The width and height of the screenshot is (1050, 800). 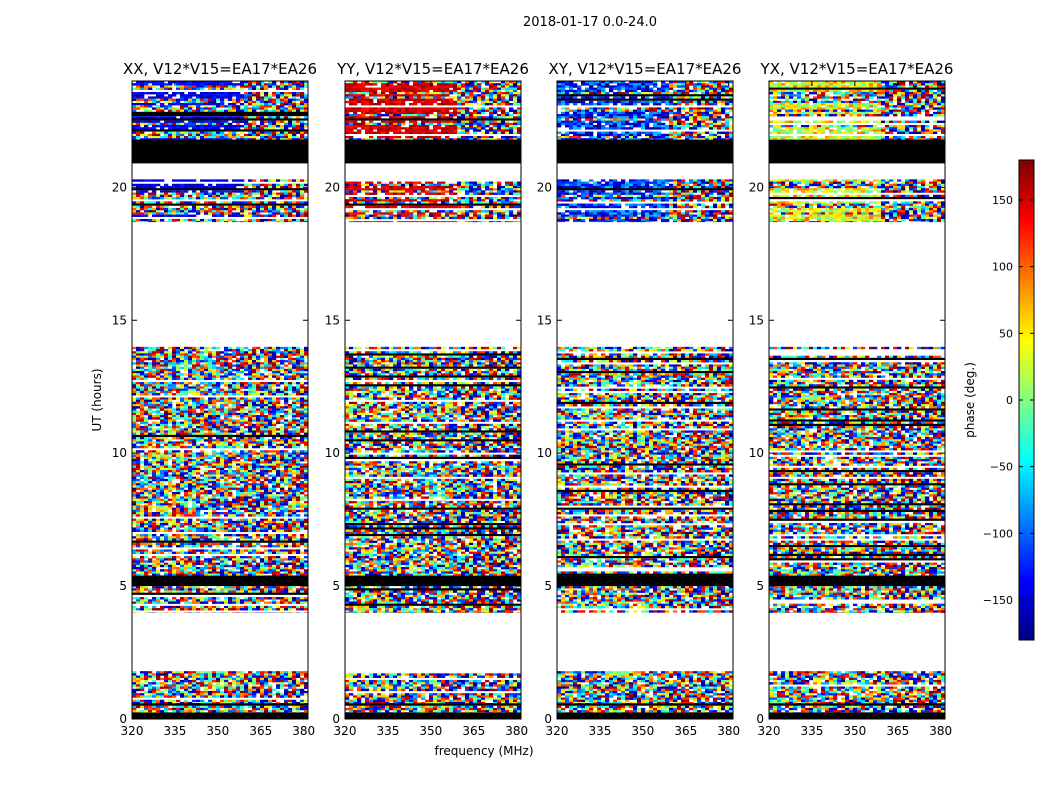 I want to click on colorbar-tick-label: 0, so click(x=1009, y=400).